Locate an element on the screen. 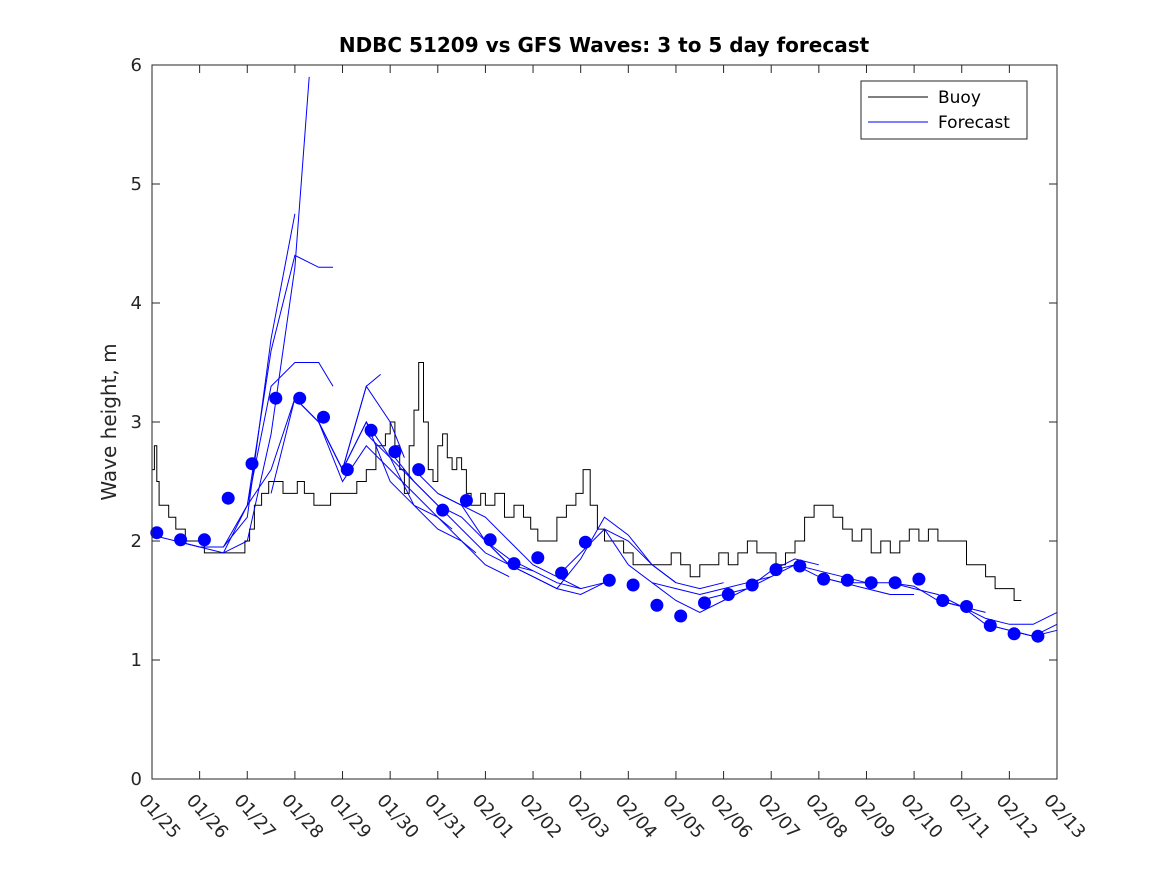 This screenshot has height=875, width=1167. y-tick-label: 0 is located at coordinates (136, 779).